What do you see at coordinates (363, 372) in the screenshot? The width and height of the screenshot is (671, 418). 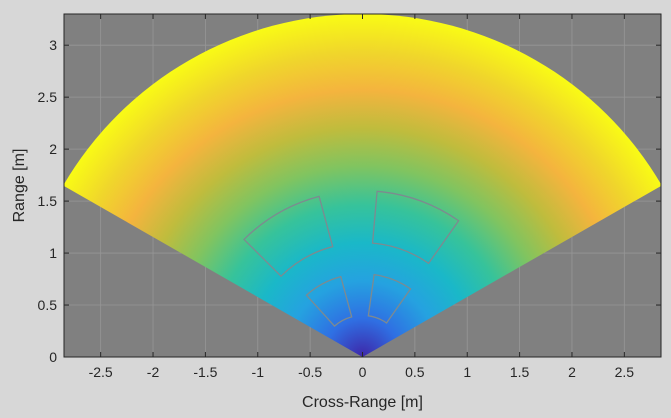 I see `x-tick-label: 0` at bounding box center [363, 372].